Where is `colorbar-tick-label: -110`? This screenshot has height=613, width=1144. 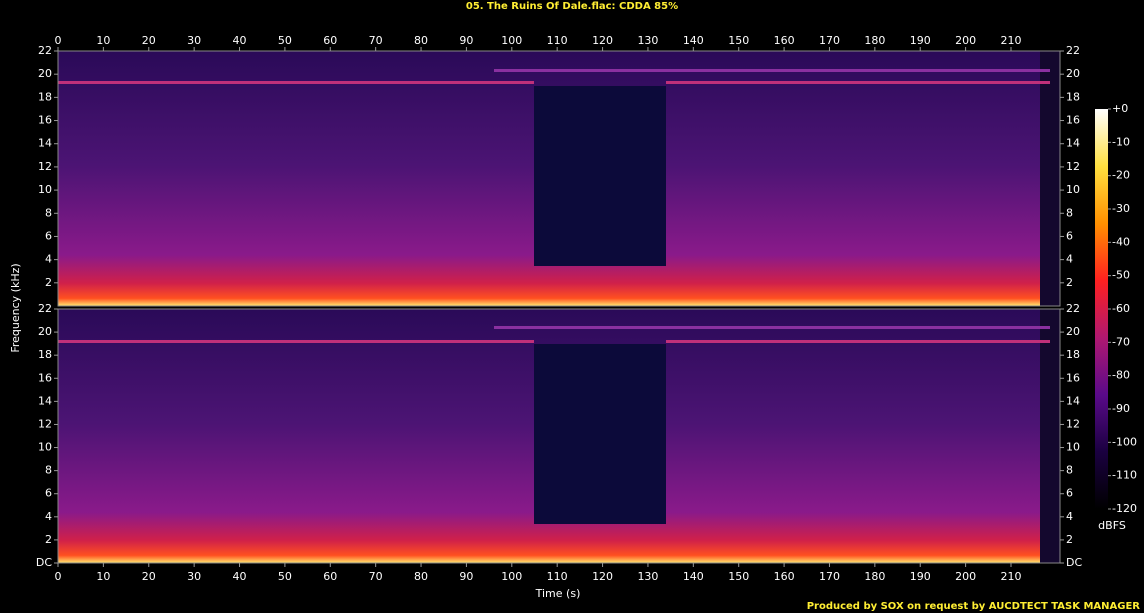 colorbar-tick-label: -110 is located at coordinates (1124, 475).